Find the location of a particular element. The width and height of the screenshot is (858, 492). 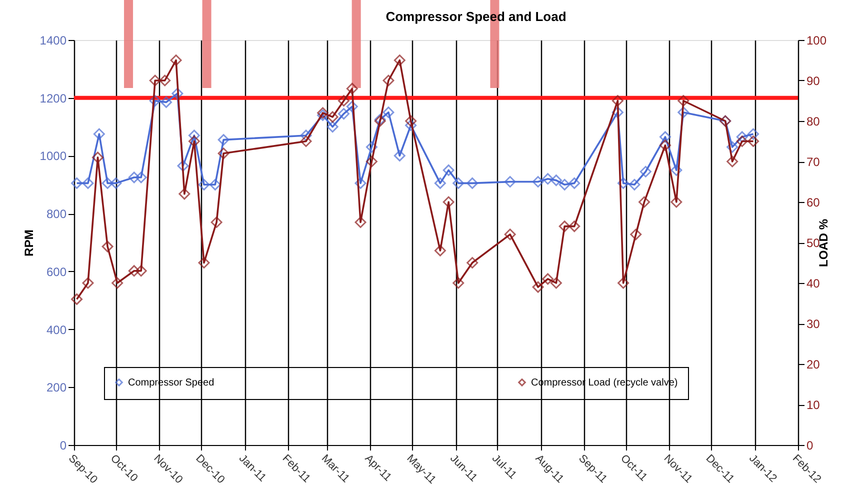

y-tick-label: 1200 is located at coordinates (53, 98).